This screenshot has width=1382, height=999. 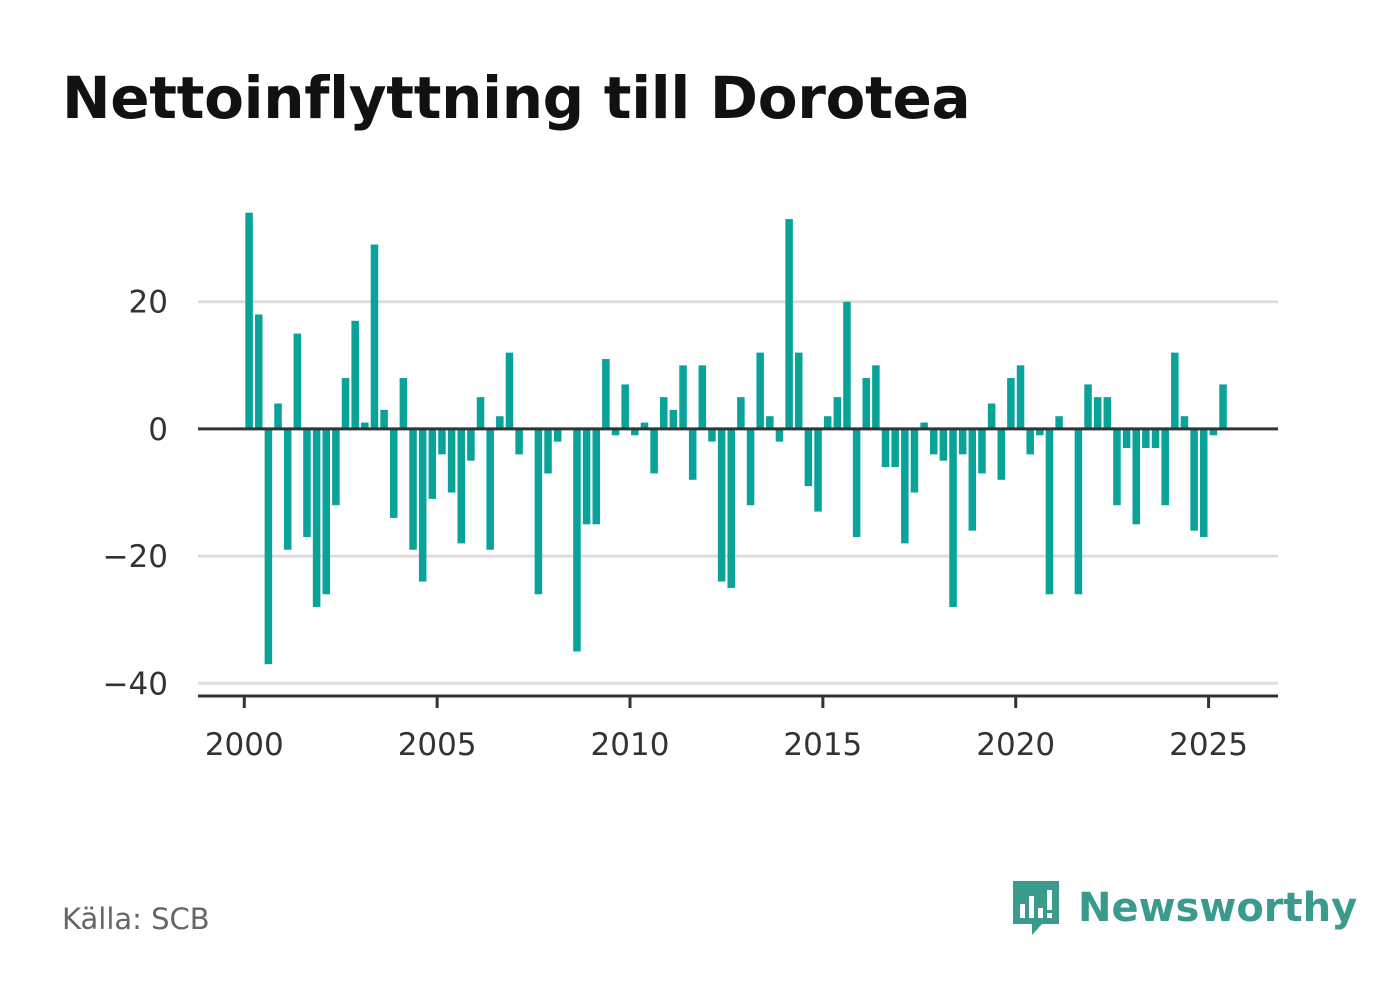 I want to click on x-tick-label: 2015, so click(x=822, y=745).